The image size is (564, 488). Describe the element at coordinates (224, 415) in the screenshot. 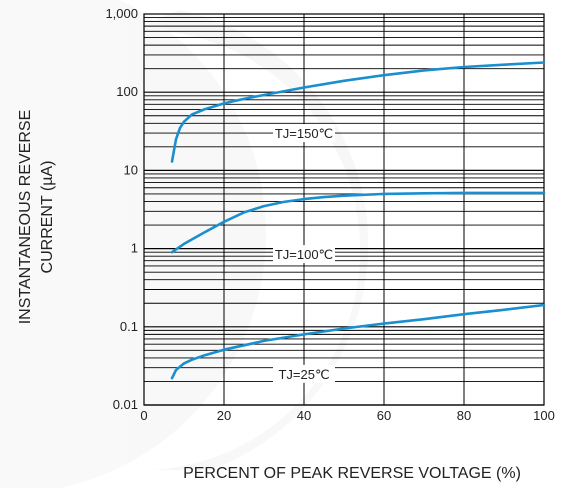

I see `x-tick-label: 20` at that location.